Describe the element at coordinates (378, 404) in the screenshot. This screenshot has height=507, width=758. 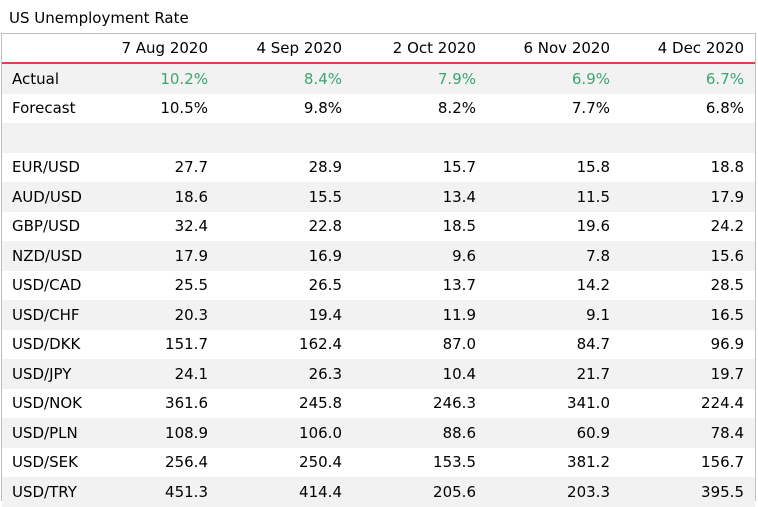
I see `table-row: USD/NOK 361.6 245.8 246.3 341.0 224.4` at that location.